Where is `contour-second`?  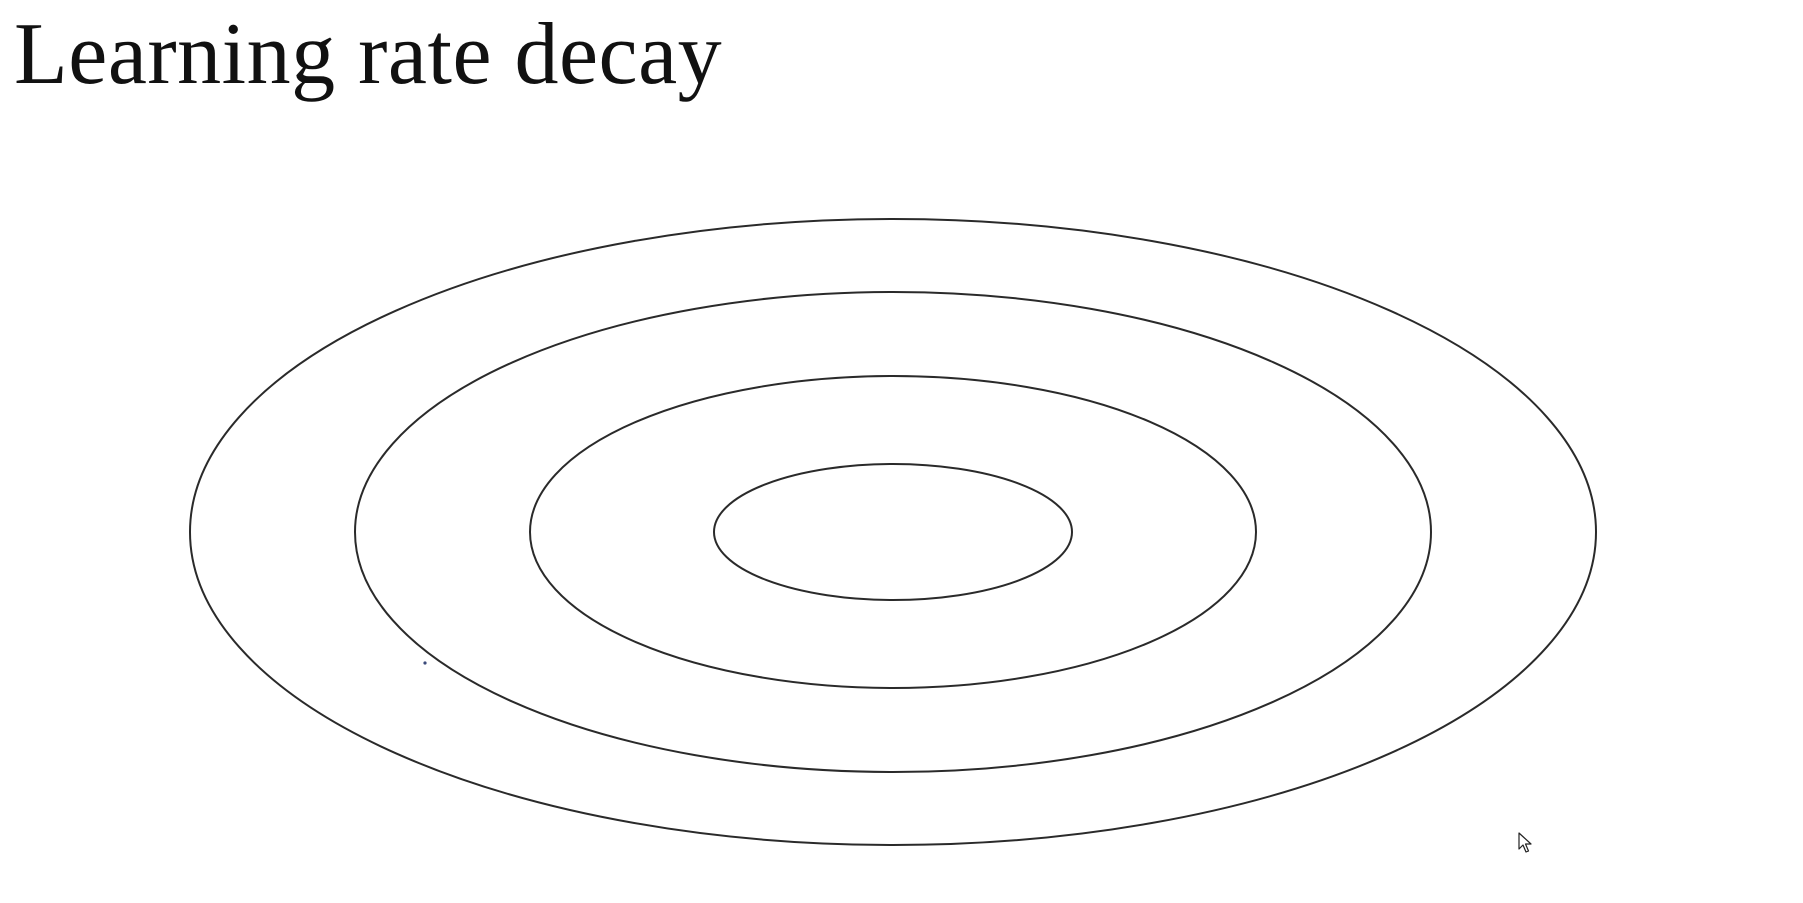
contour-second is located at coordinates (893, 532).